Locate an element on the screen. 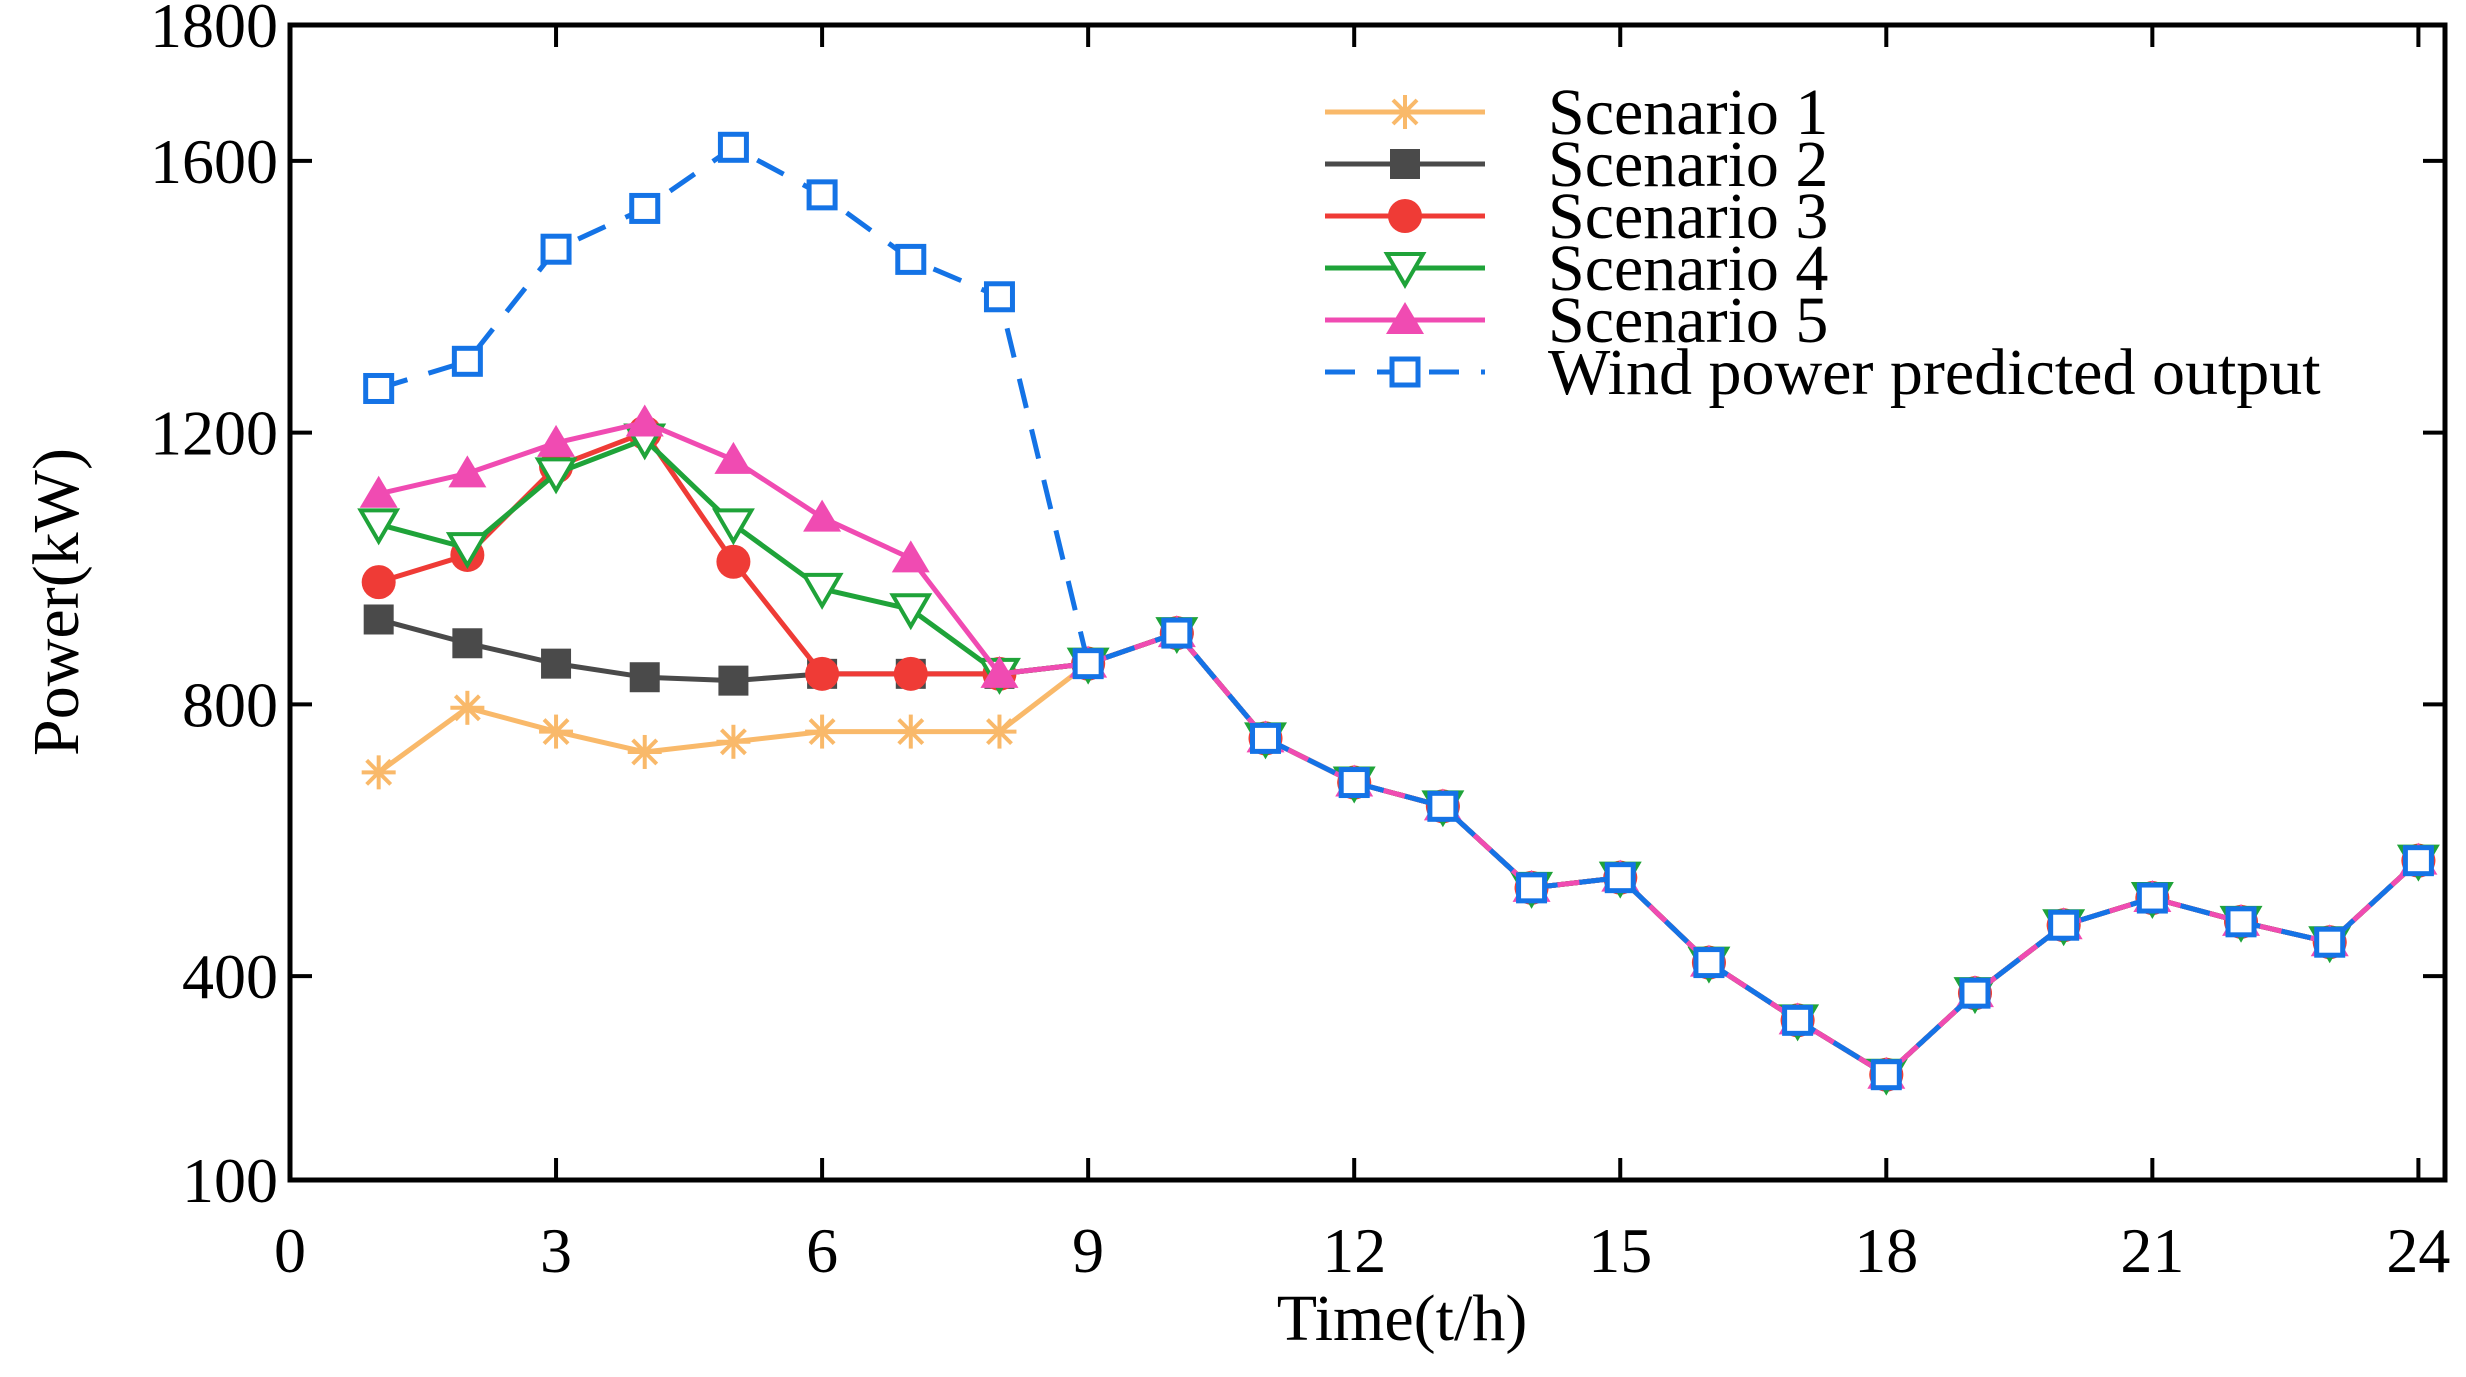 The width and height of the screenshot is (2466, 1377). legend-label: Scenario 5 is located at coordinates (1688, 320).